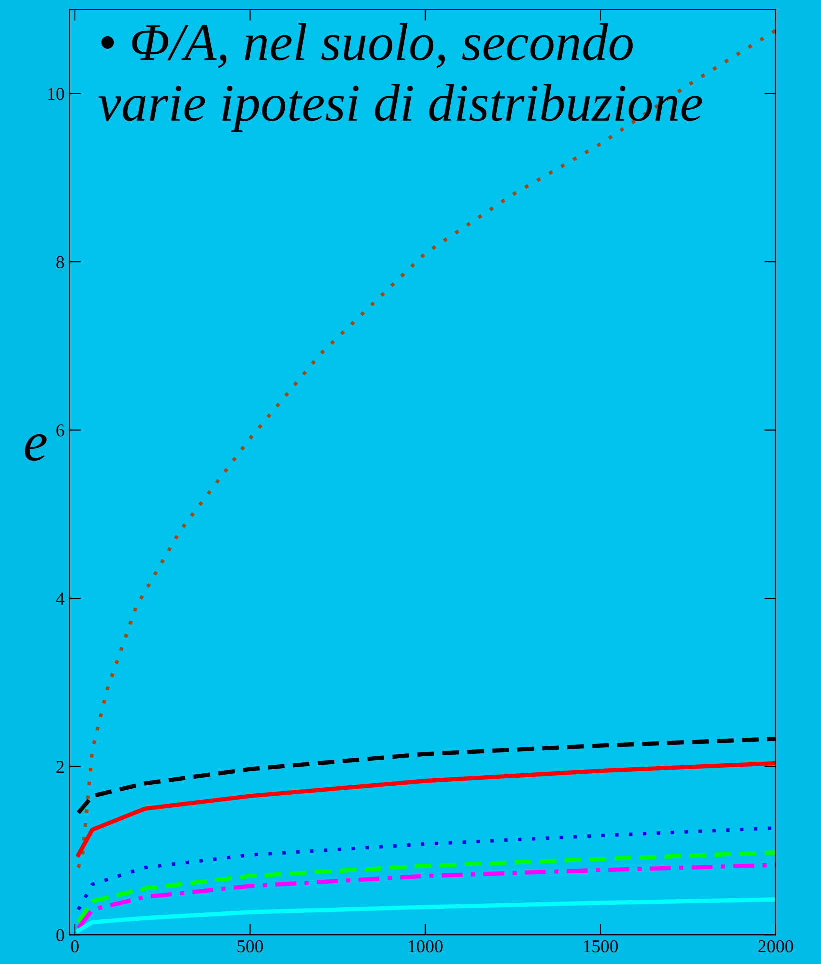 The height and width of the screenshot is (964, 821). I want to click on y-tick-label: 4, so click(60, 598).